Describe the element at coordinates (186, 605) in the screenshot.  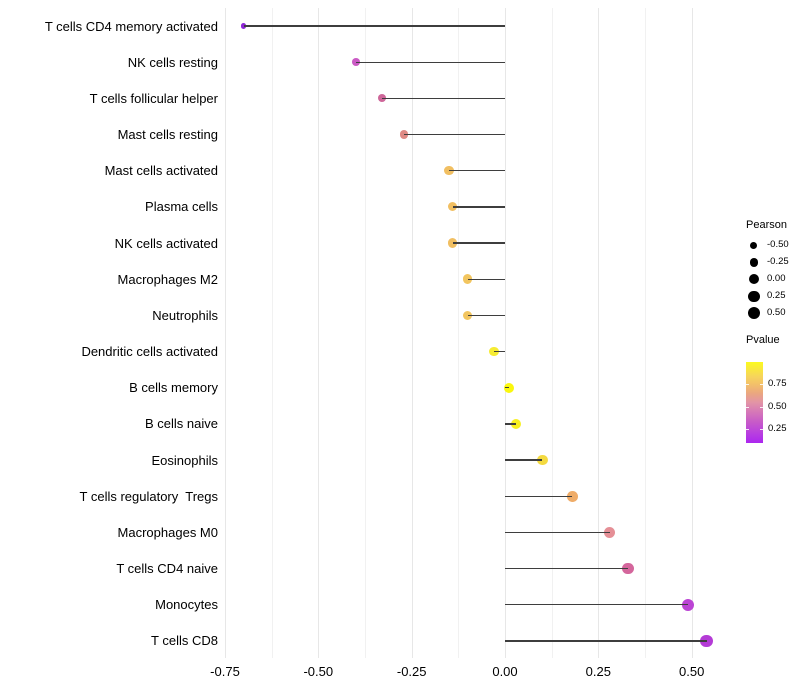
I see `cell-type-label: Monocytes` at that location.